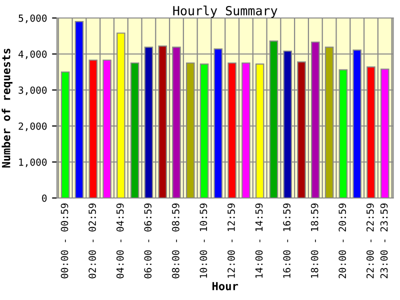 Image resolution: width=400 pixels, height=300 pixels. What do you see at coordinates (92, 241) in the screenshot?
I see `x-tick-label: 02:00 - 02:59` at bounding box center [92, 241].